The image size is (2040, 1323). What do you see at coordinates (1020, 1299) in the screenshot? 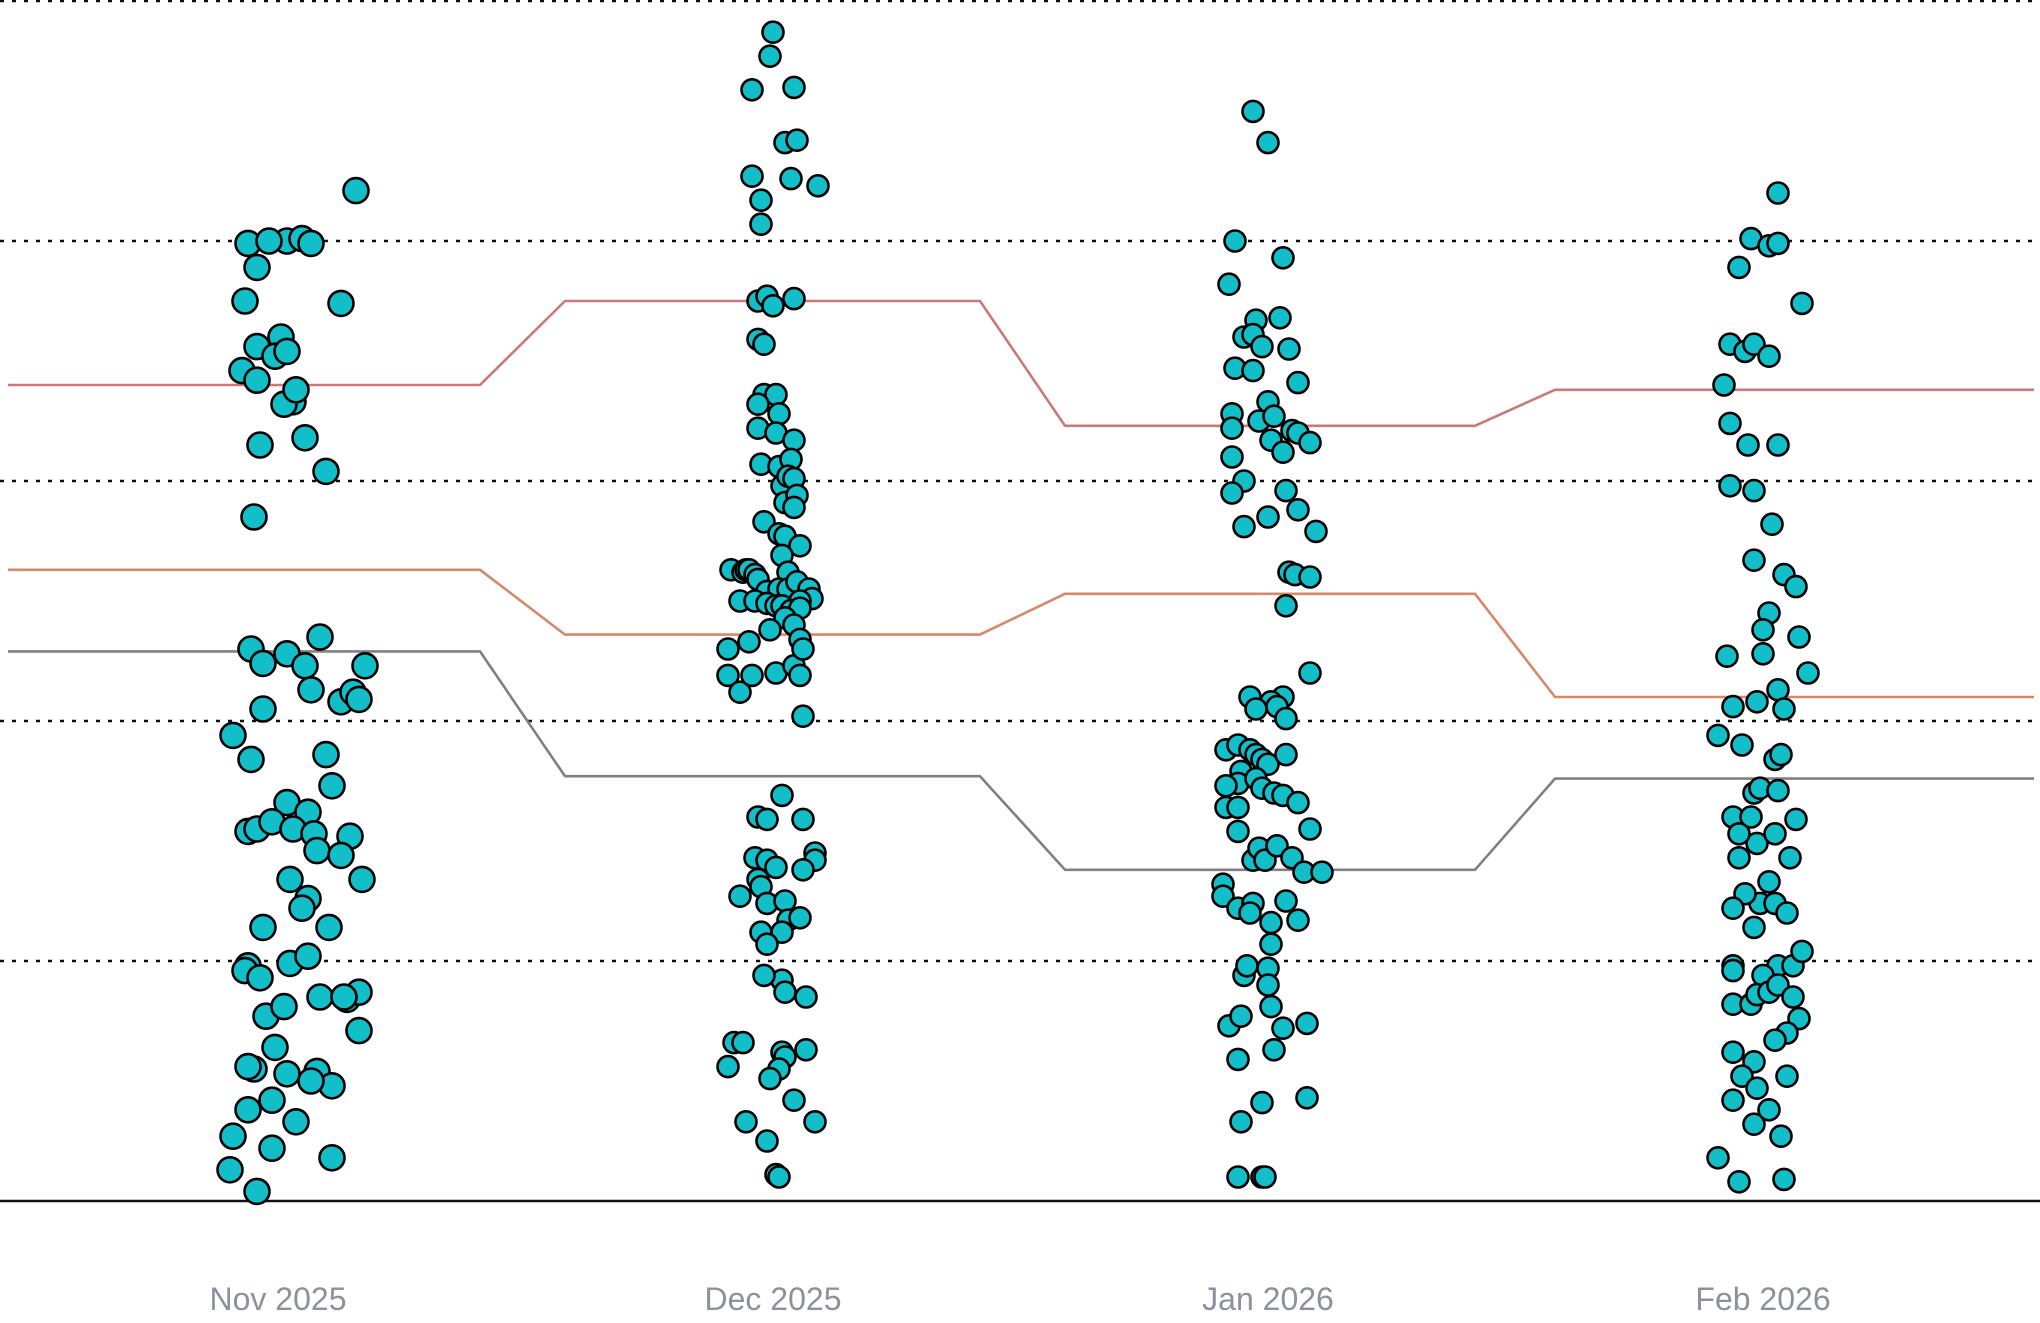
I see `x-axis-tick-labels: Nov 2025 Dec 2025 Jan 2026 Feb 2026` at bounding box center [1020, 1299].